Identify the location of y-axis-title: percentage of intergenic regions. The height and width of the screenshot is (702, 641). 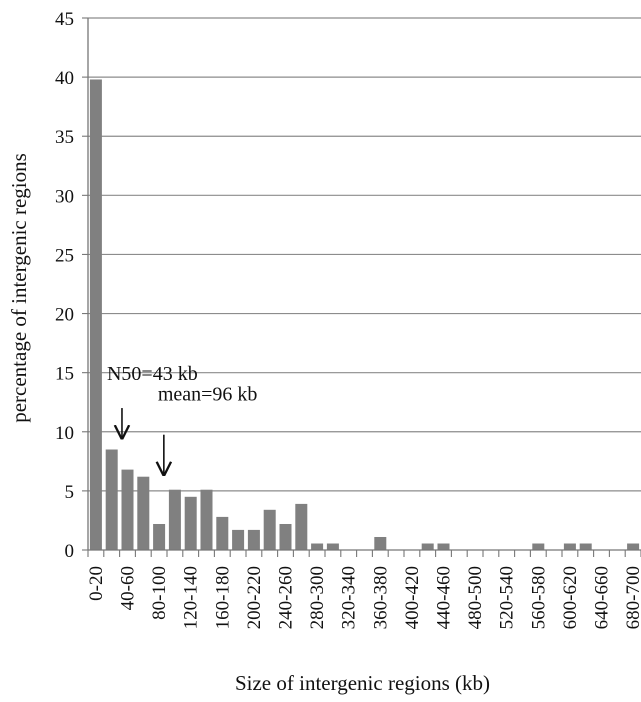
(19, 288).